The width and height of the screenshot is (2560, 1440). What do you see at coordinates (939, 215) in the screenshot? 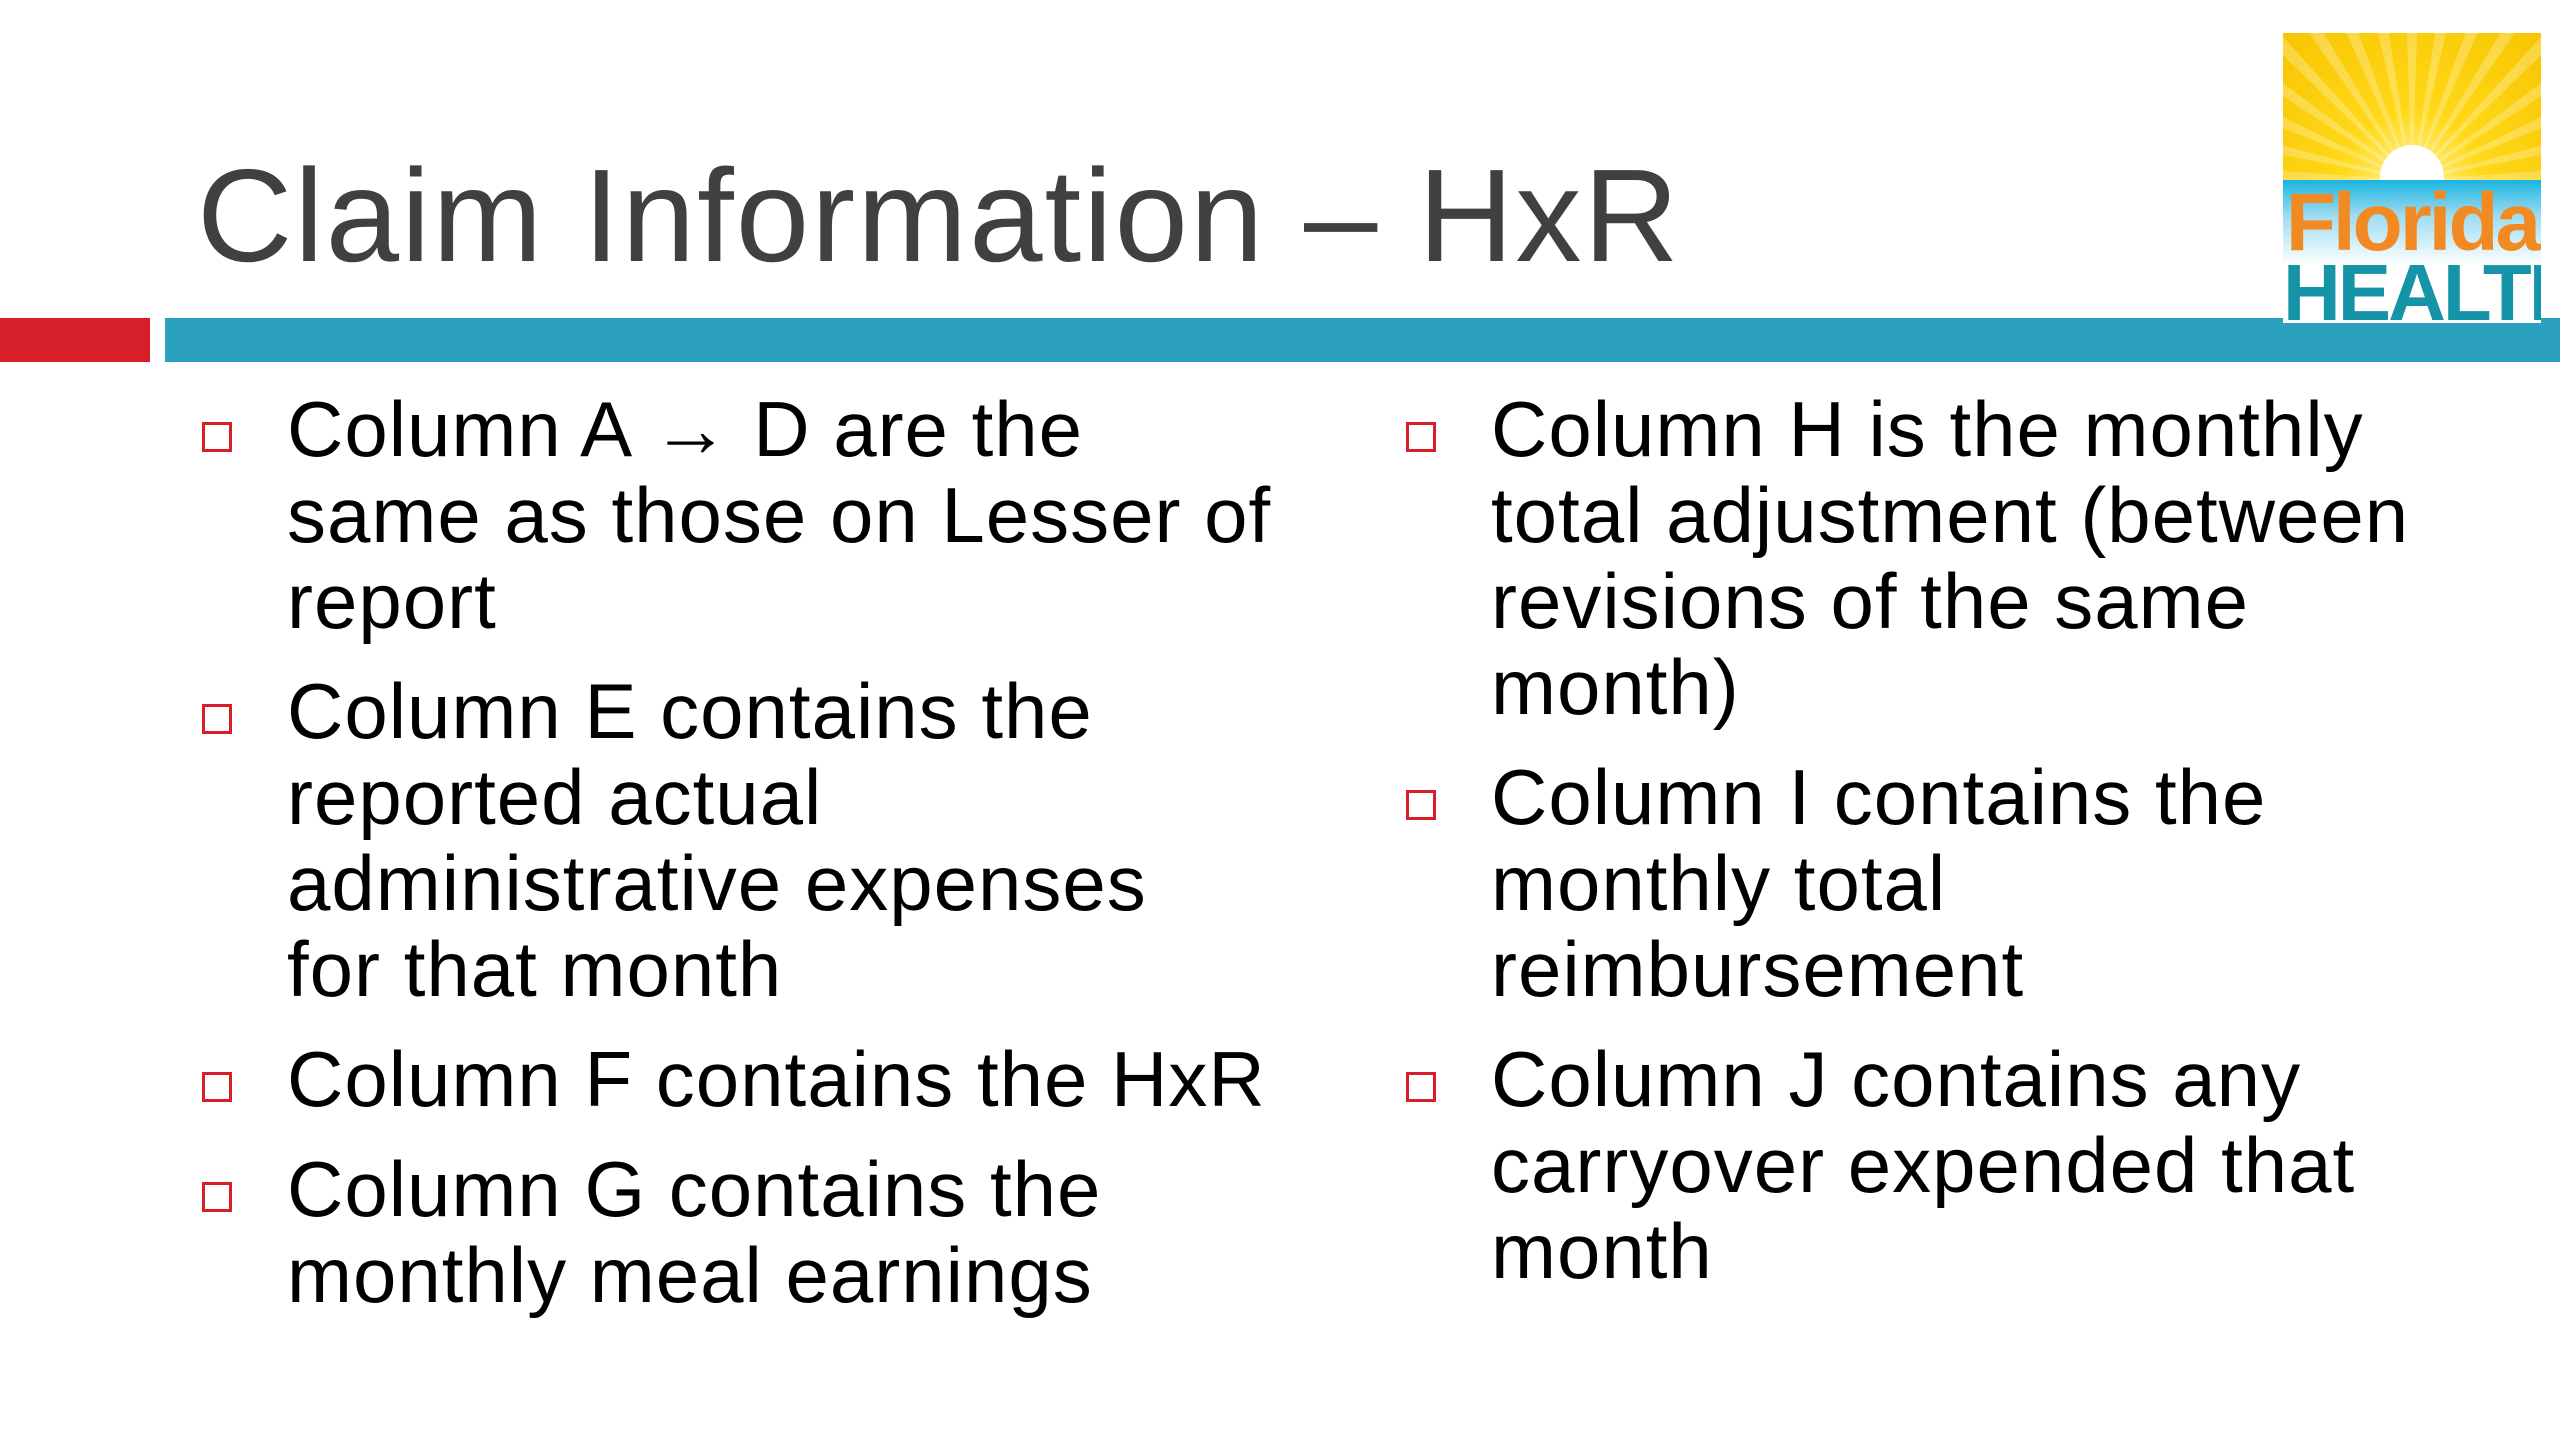
I see `slide-title: Claim Information – HxR` at bounding box center [939, 215].